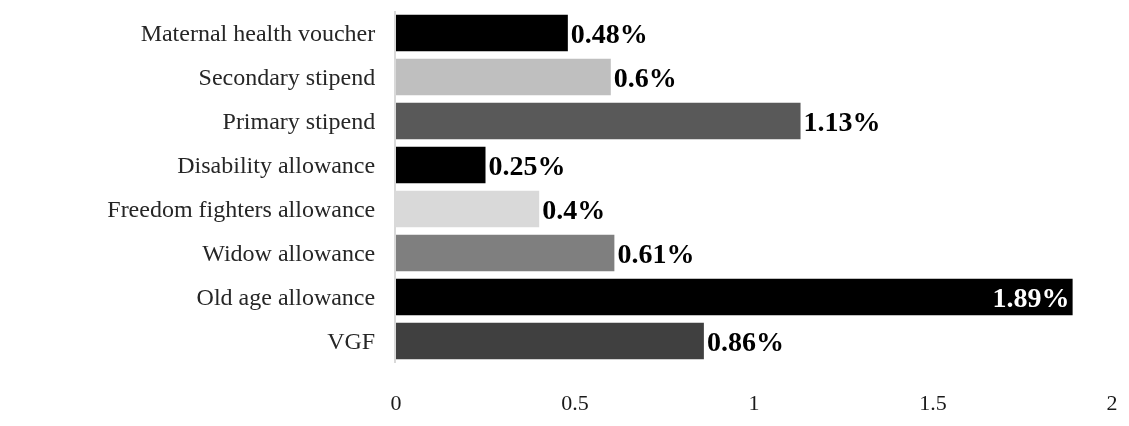 The width and height of the screenshot is (1129, 426). I want to click on x-tick-label: 1.5, so click(933, 402).